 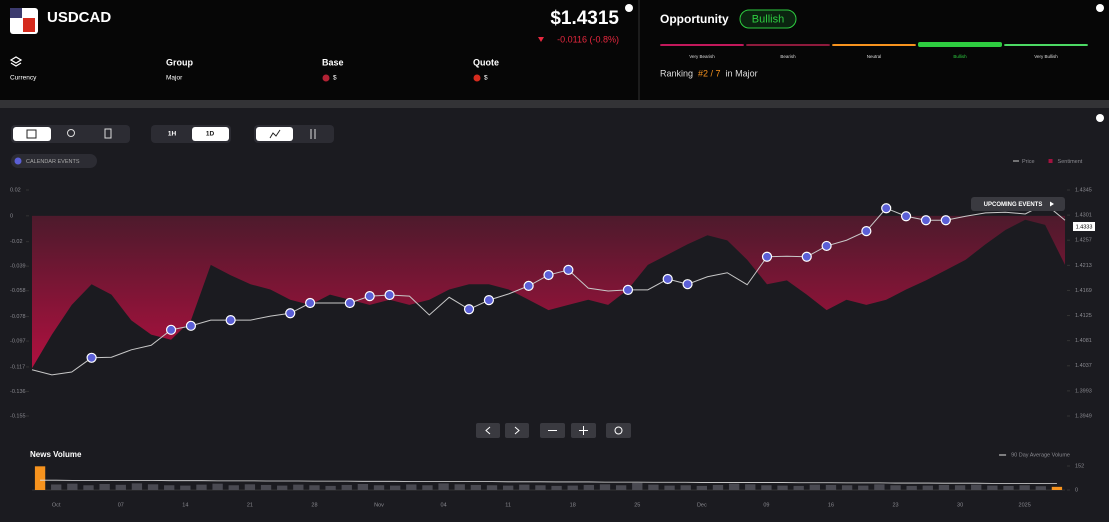 I want to click on y-tick-label: -0.155, so click(x=18, y=416).